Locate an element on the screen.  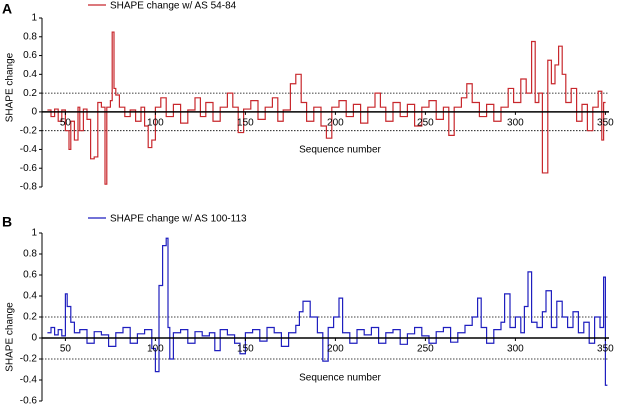
y-tick-label: -0.8 is located at coordinates (29, 187).